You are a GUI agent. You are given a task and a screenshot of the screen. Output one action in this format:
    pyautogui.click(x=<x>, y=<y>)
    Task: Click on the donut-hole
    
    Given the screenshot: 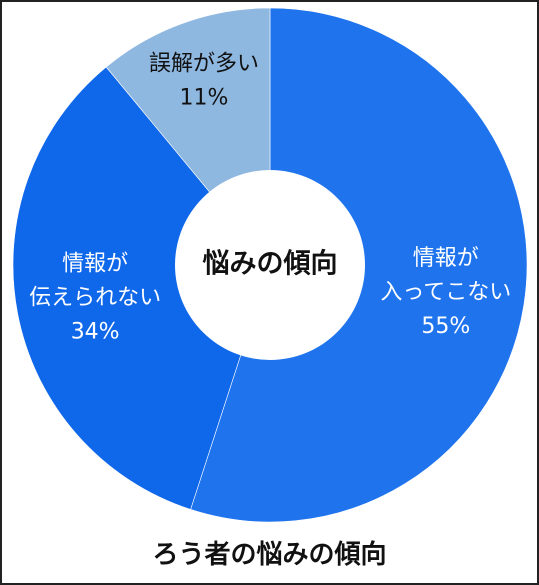 What is the action you would take?
    pyautogui.click(x=270, y=265)
    